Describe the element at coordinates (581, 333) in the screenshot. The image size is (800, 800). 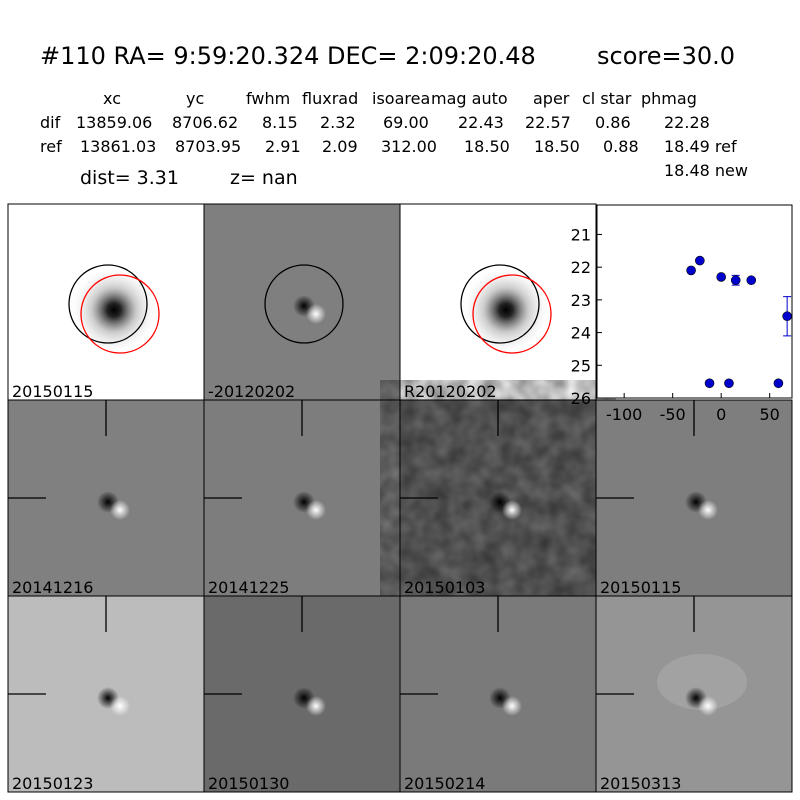
I see `y-tick-label: 24` at that location.